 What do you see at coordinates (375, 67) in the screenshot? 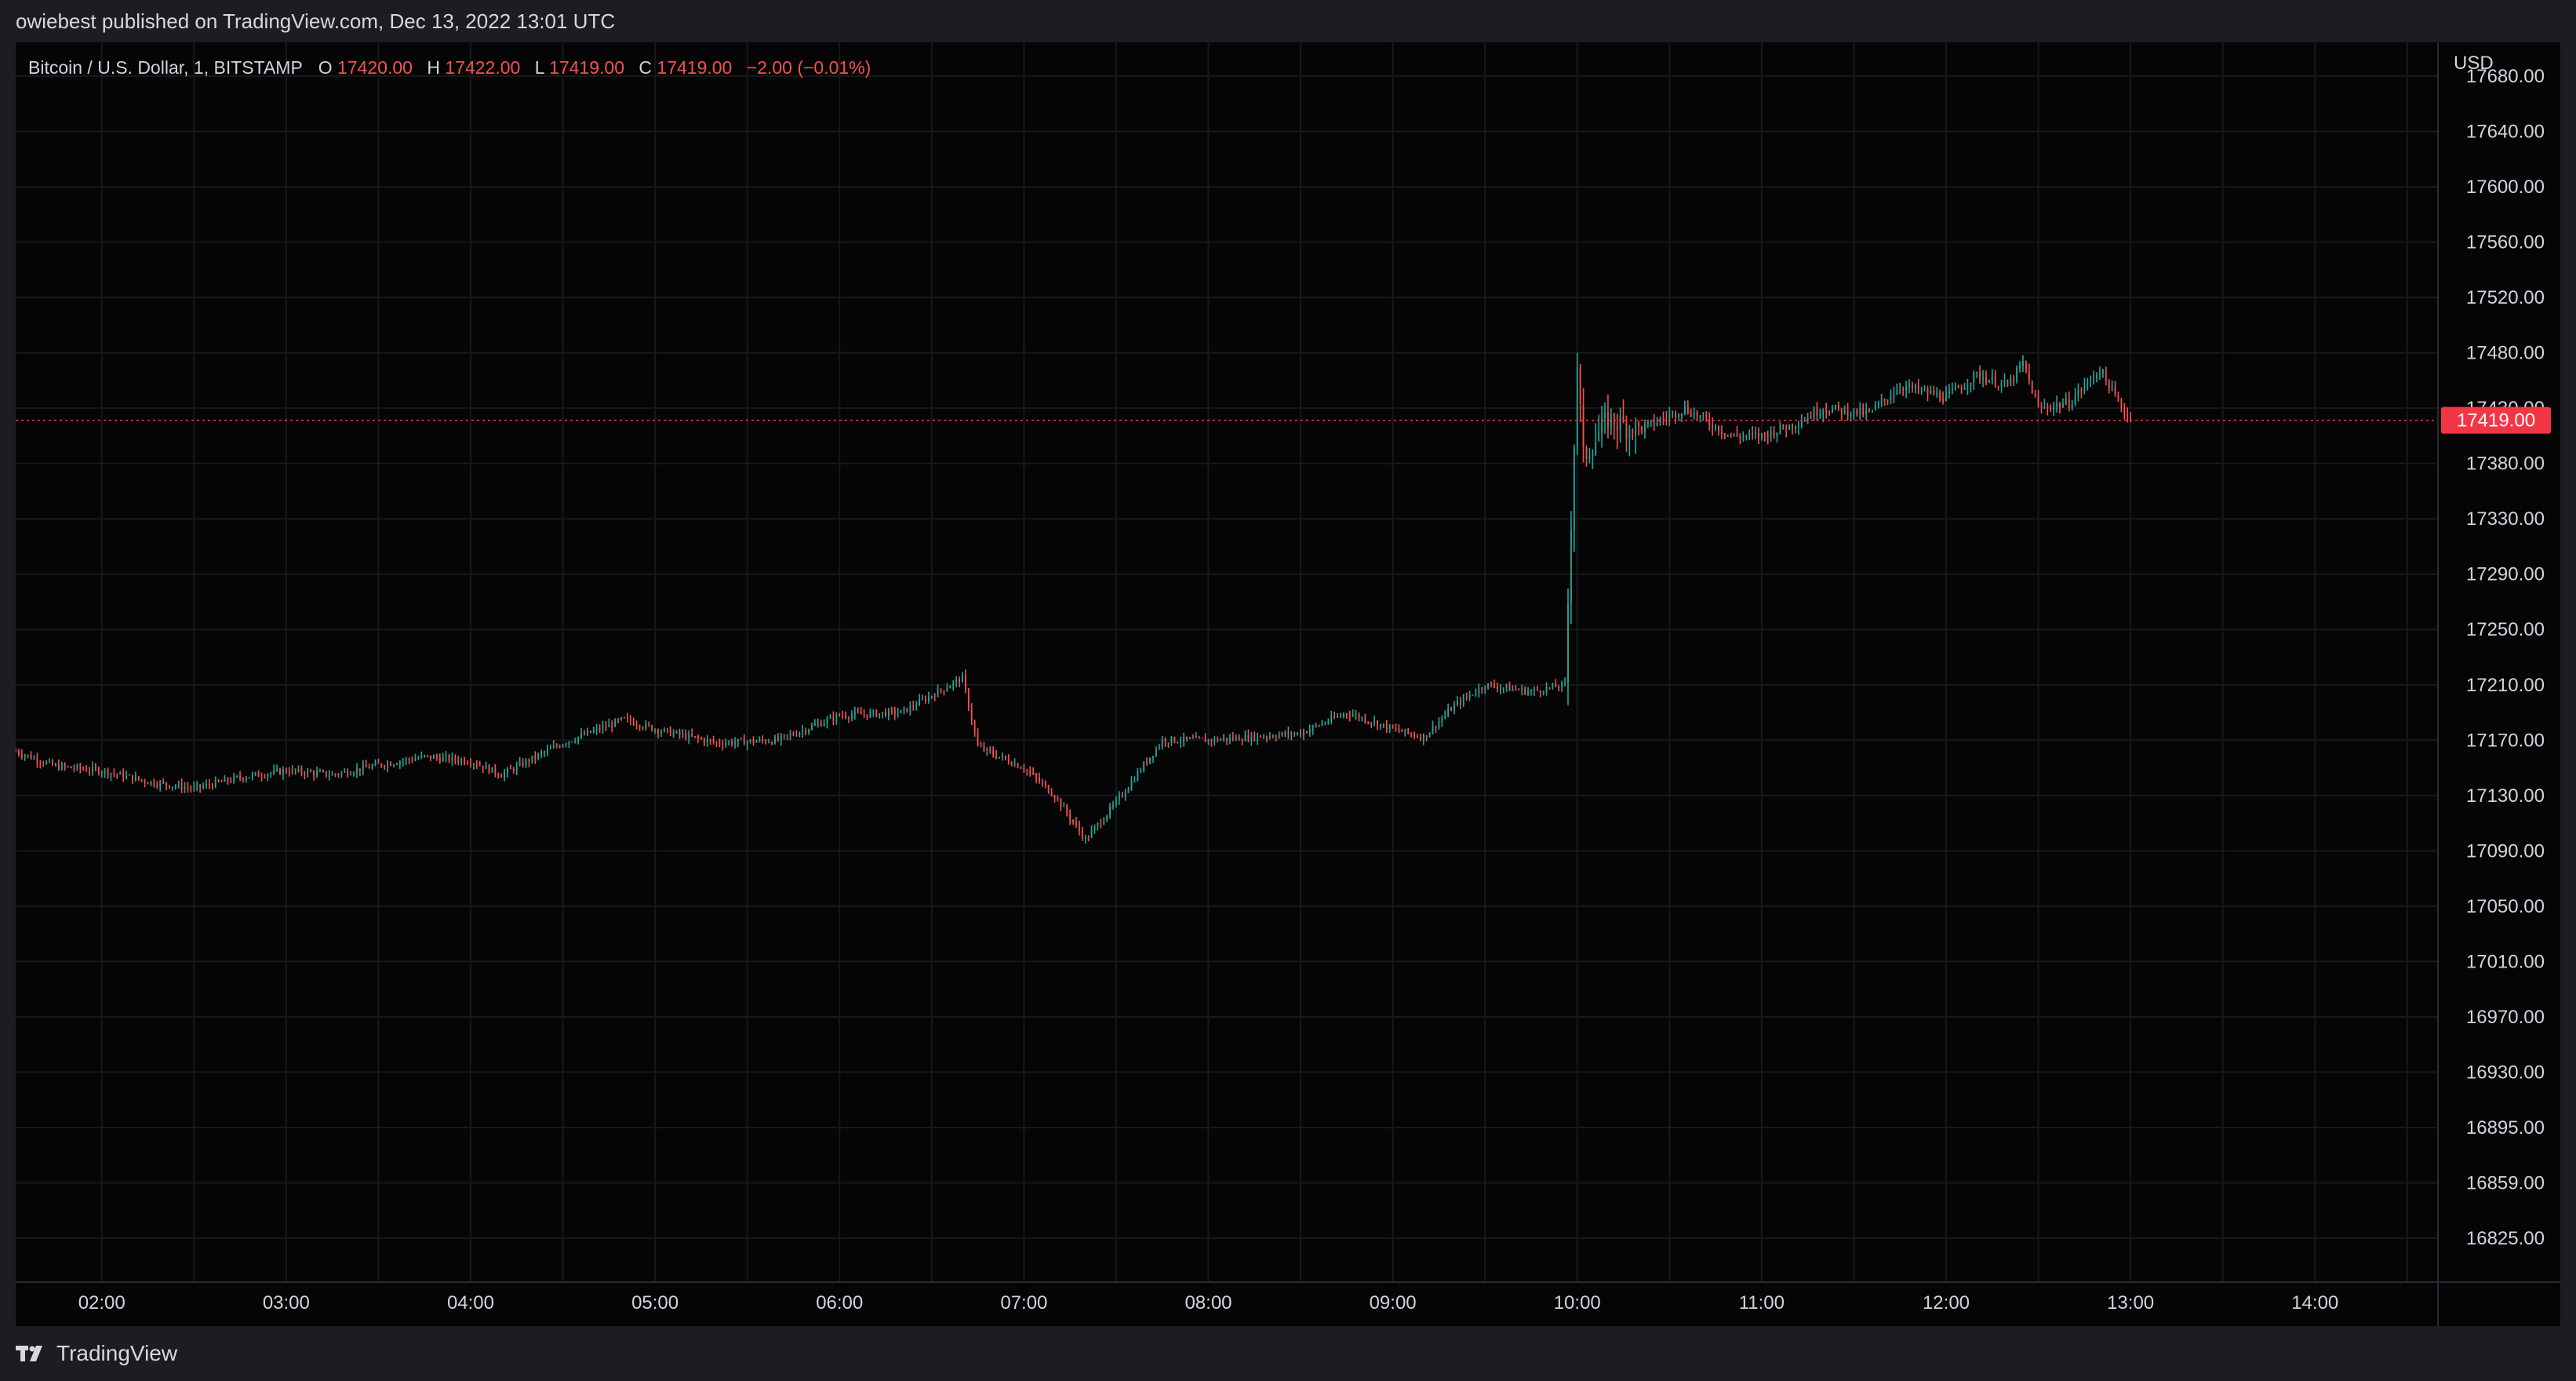
I see `open-value: 17420.00` at bounding box center [375, 67].